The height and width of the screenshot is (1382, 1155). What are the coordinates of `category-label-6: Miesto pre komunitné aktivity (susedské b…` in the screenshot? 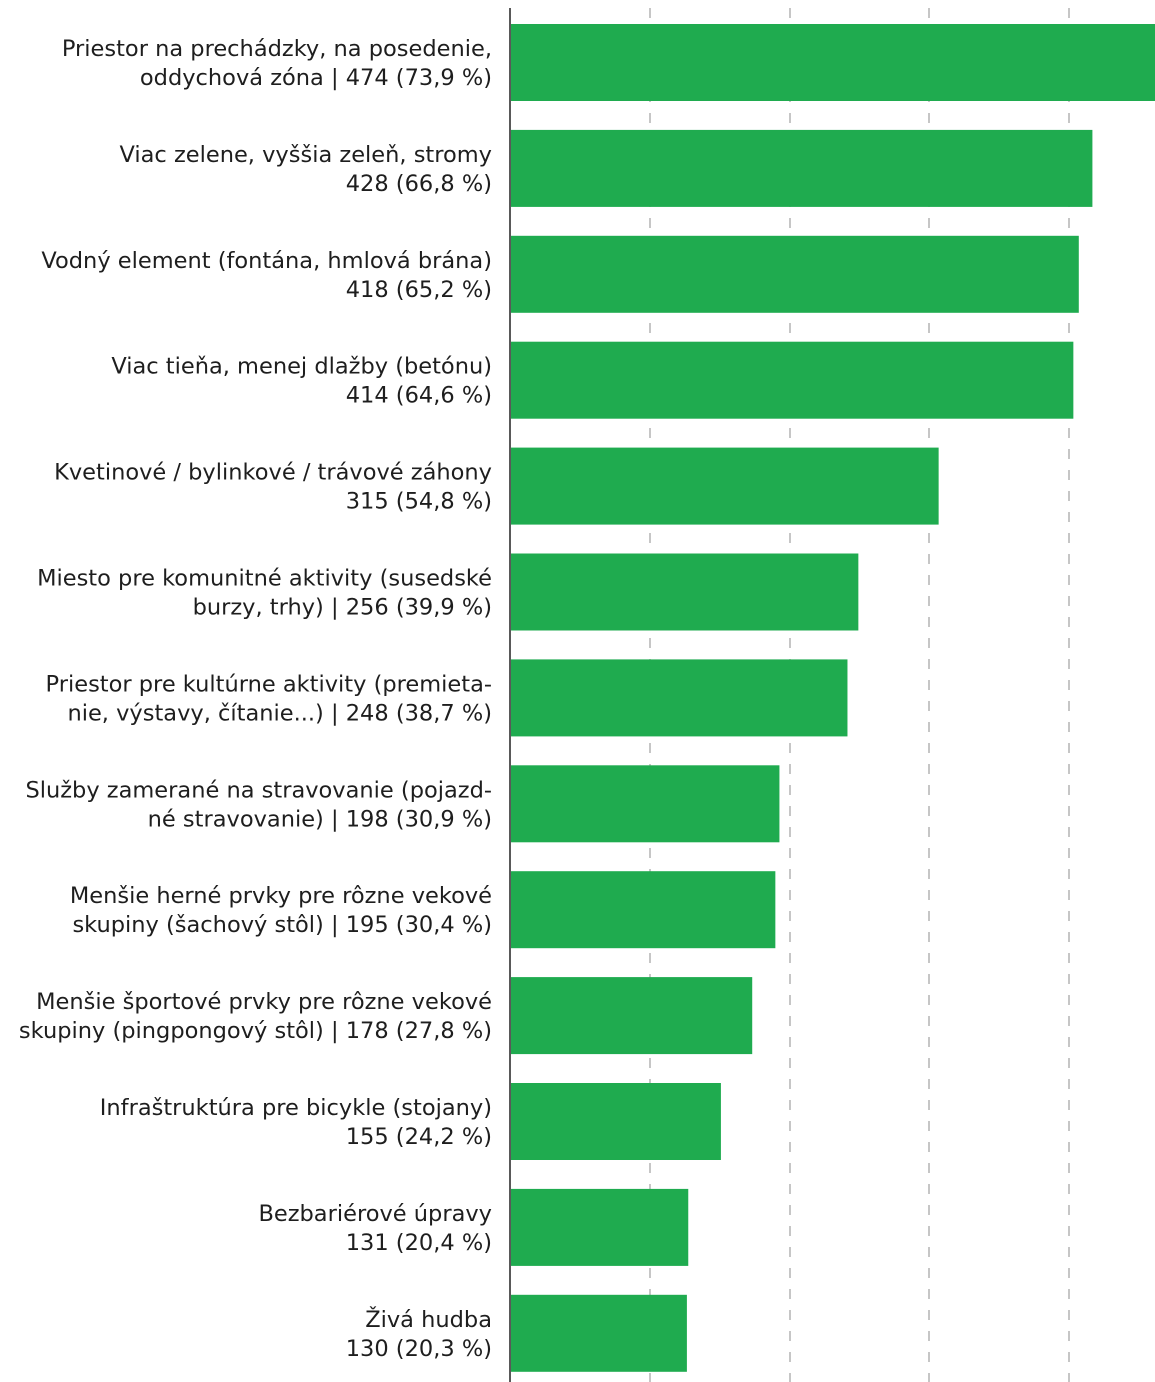 It's located at (264, 593).